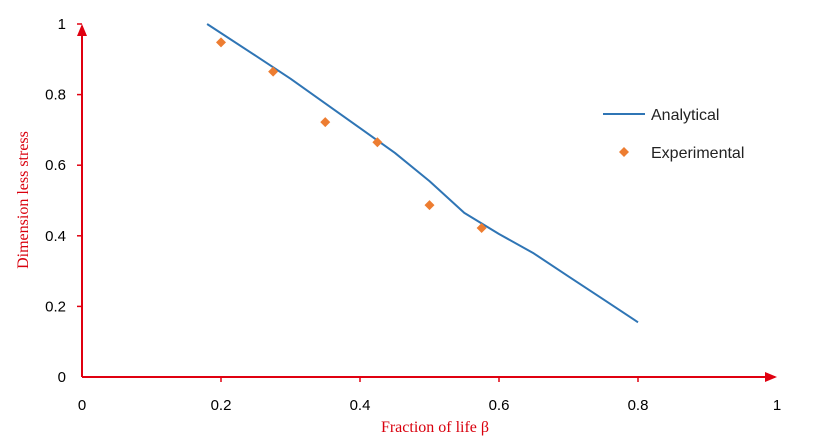 Image resolution: width=827 pixels, height=443 pixels. What do you see at coordinates (221, 405) in the screenshot?
I see `x-tick-label: 0.2` at bounding box center [221, 405].